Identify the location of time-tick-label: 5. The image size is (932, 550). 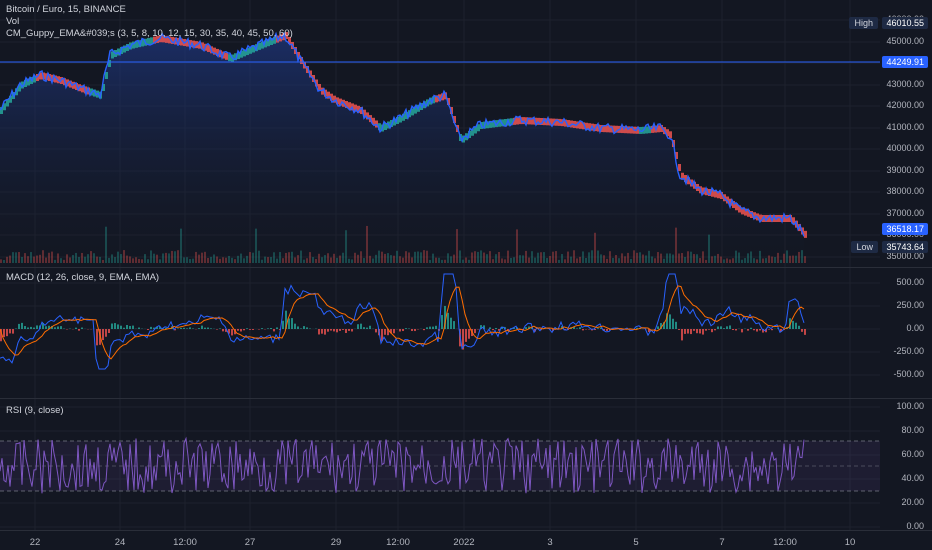
(636, 542).